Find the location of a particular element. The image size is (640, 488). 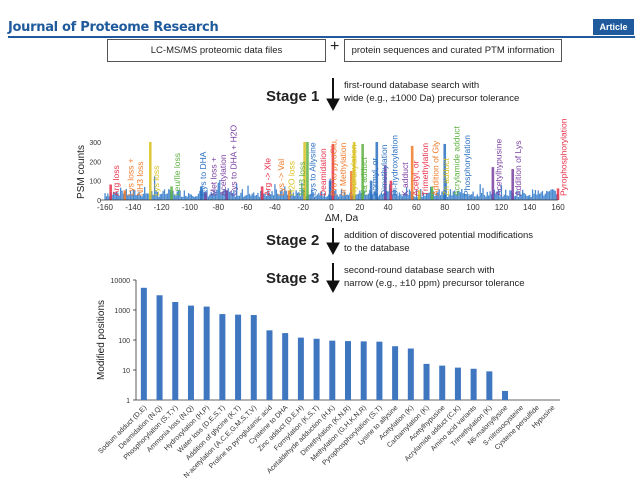

peak-label-group: Na adduct is located at coordinates (364, 176).